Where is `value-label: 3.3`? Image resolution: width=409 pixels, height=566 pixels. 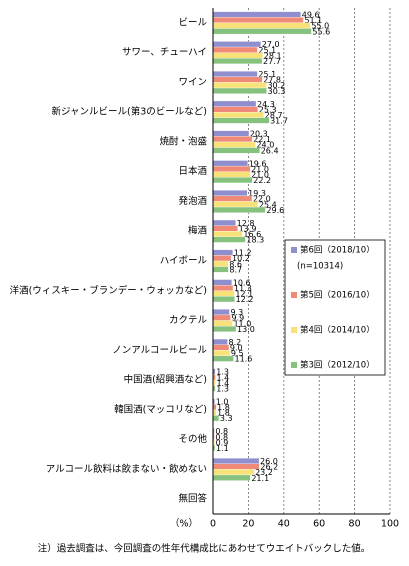 value-label: 3.3 is located at coordinates (226, 418).